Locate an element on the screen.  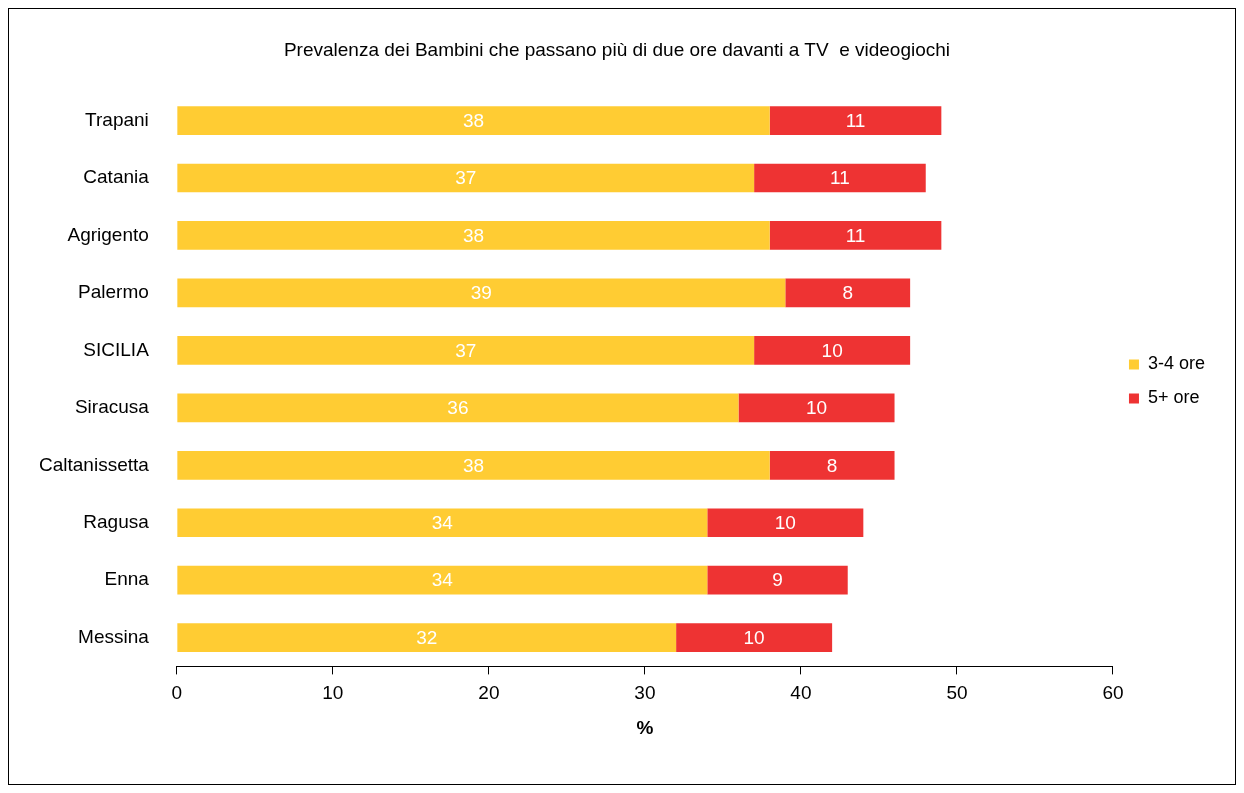
x-tick-label: 30 is located at coordinates (645, 693).